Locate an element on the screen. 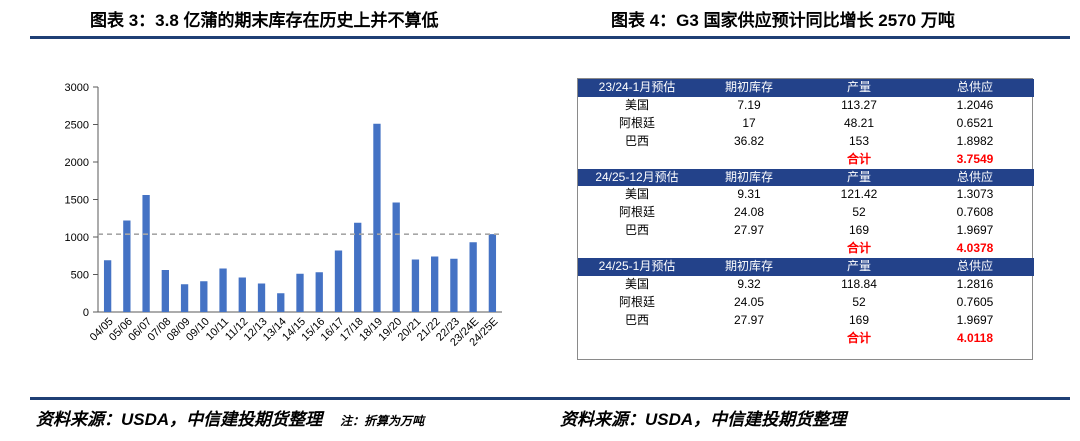 This screenshot has width=1080, height=441. table-cell: 36.82 is located at coordinates (749, 140).